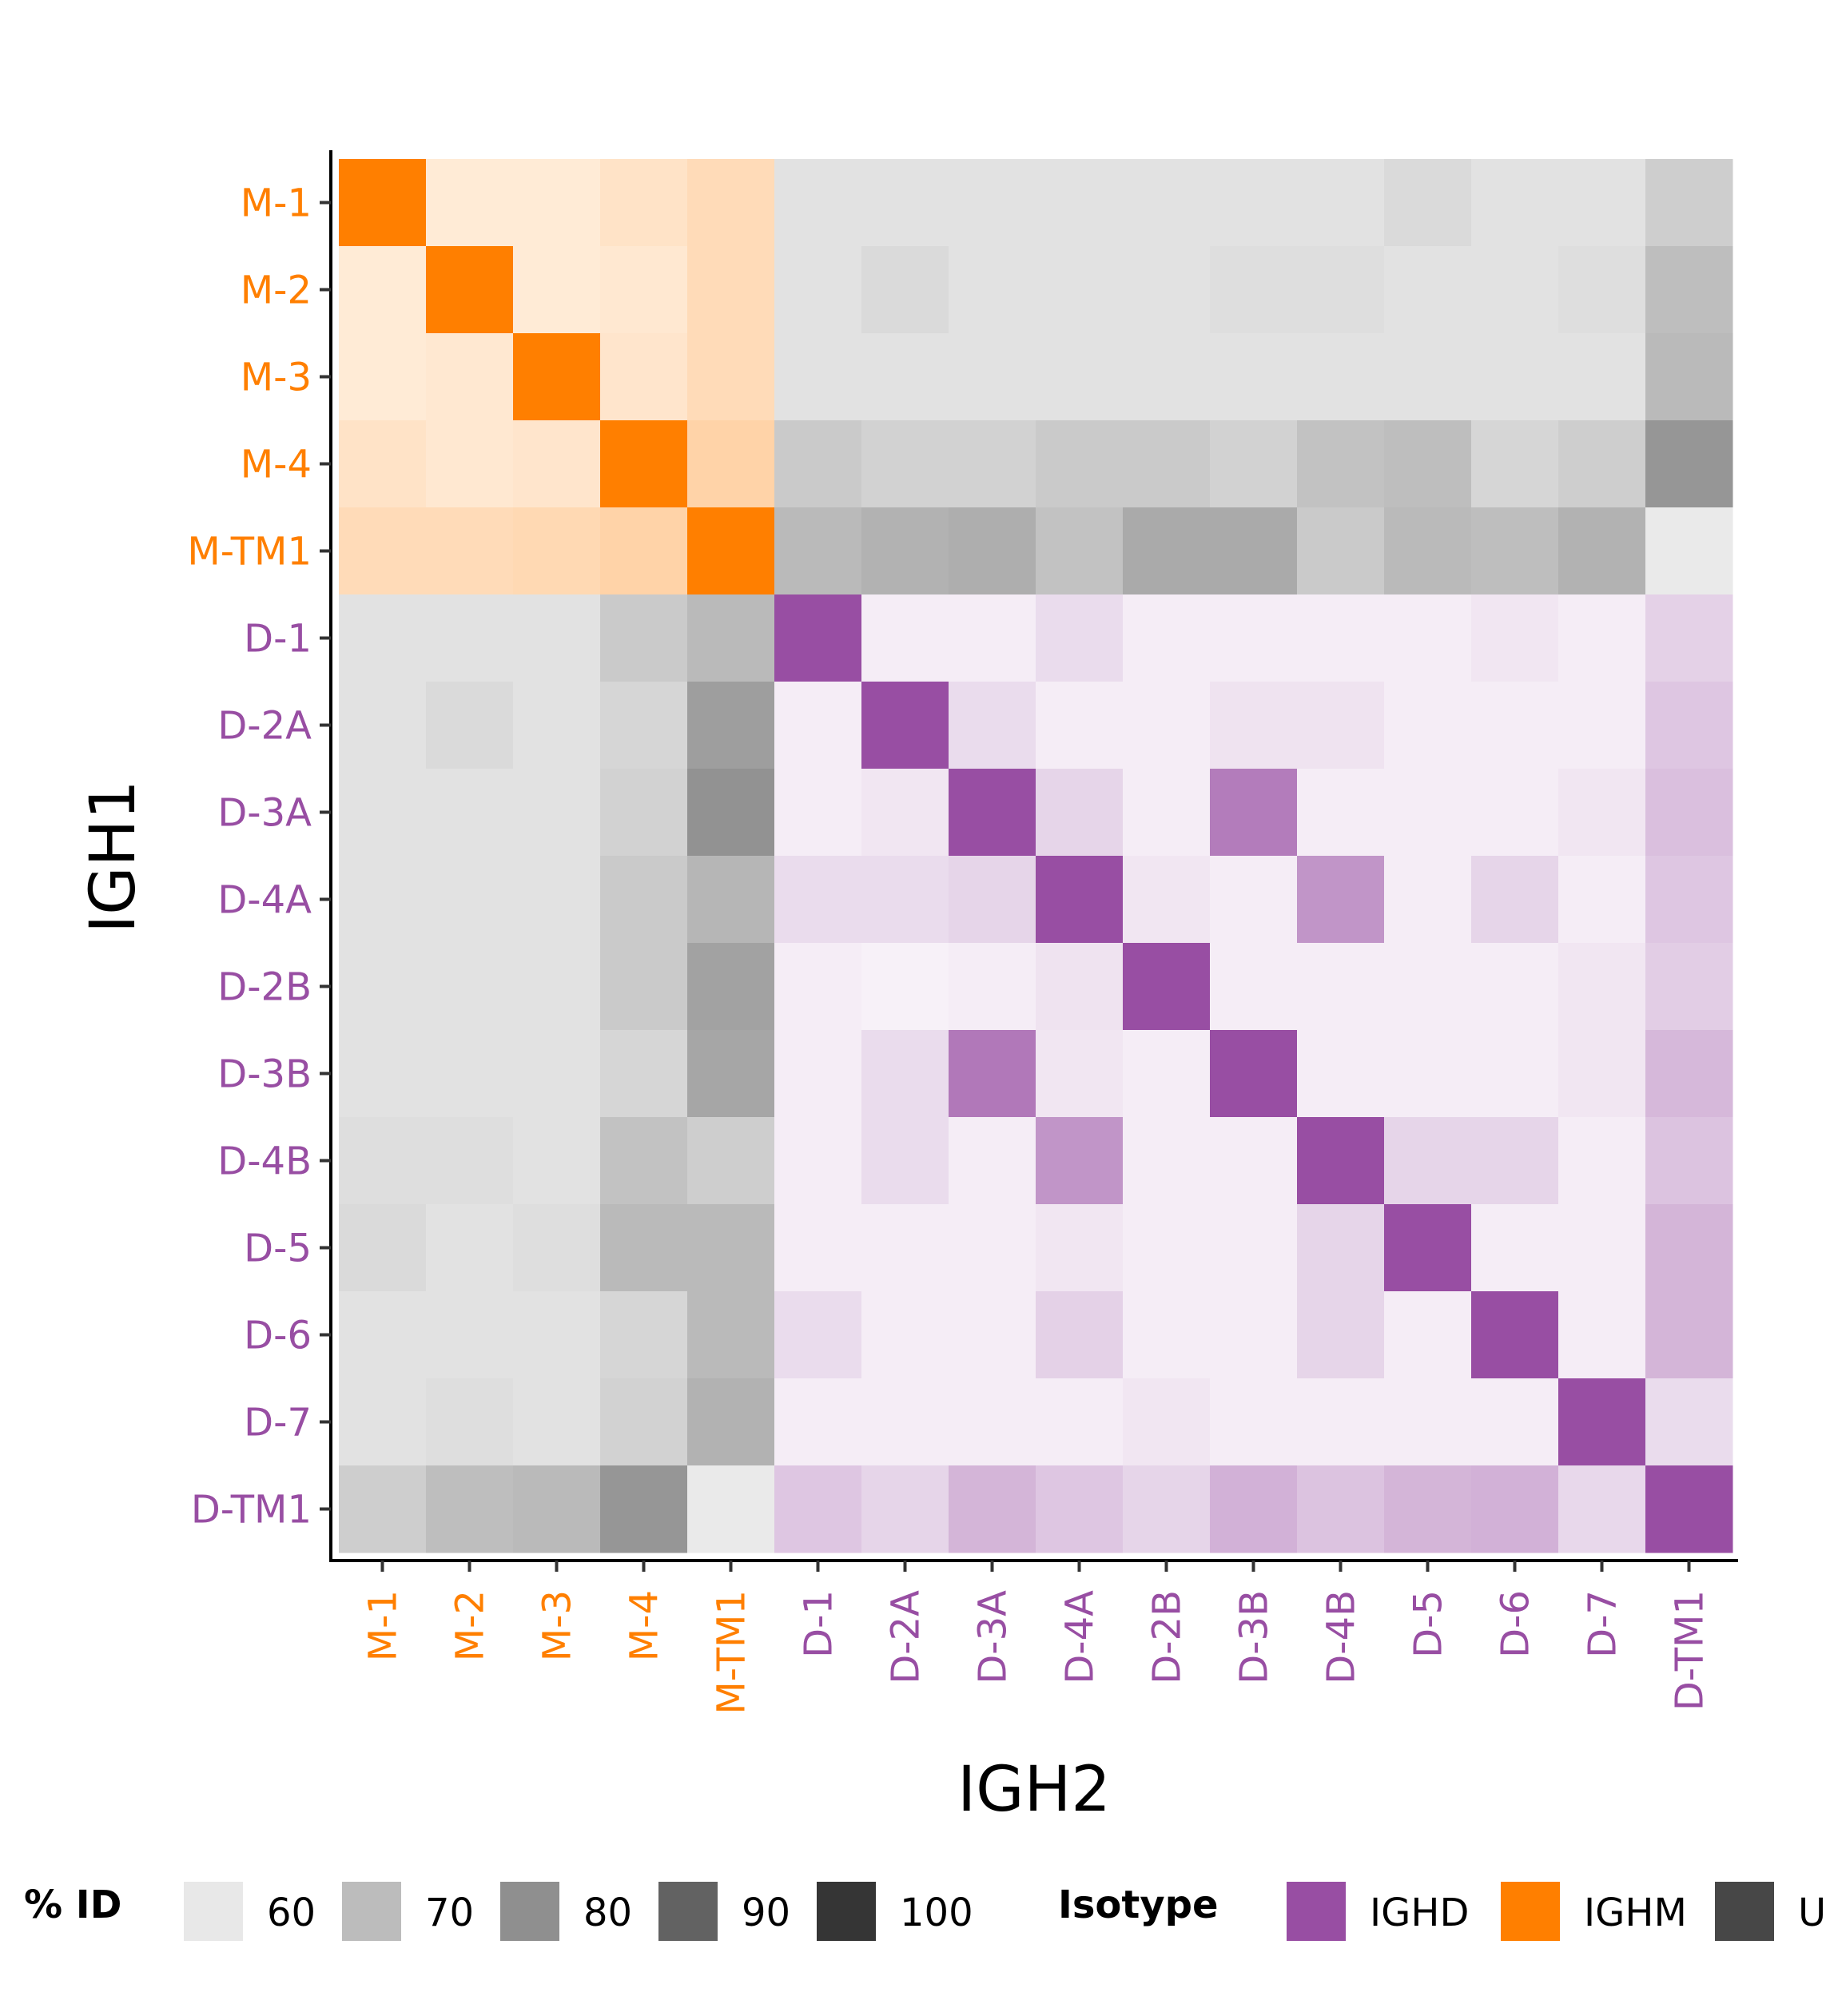  Describe the element at coordinates (1167, 900) in the screenshot. I see `heatmap-cell-D-4A-D-2B` at that location.